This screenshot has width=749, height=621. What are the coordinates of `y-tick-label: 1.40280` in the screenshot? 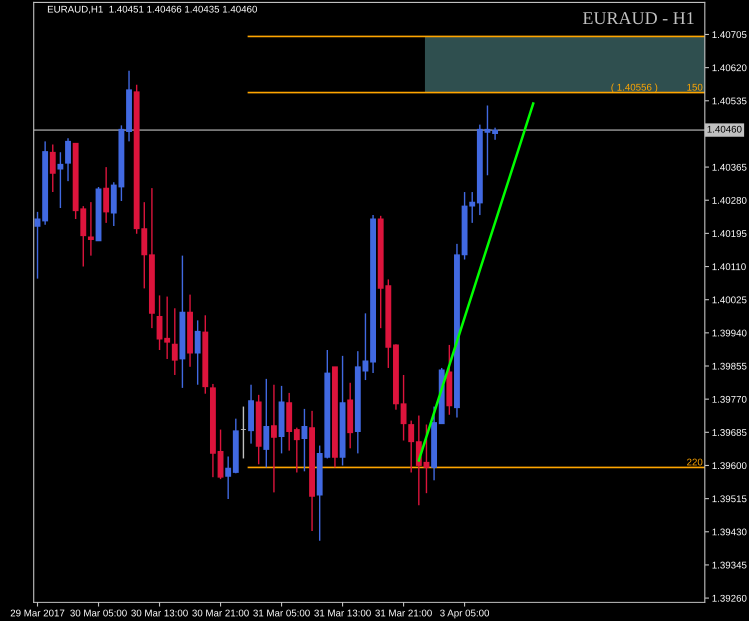 It's located at (729, 200).